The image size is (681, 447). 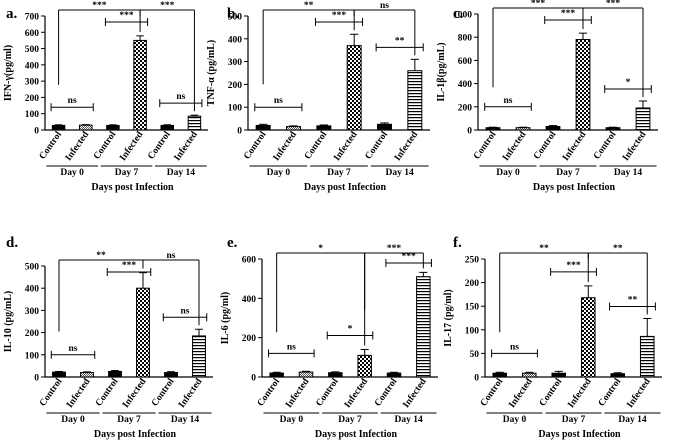 I want to click on y-tick-label: 150, so click(x=472, y=308).